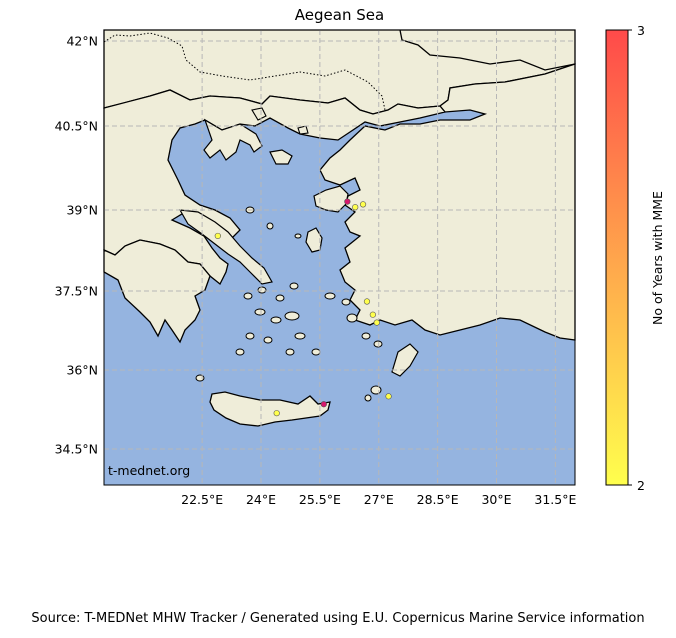 This screenshot has width=676, height=638. What do you see at coordinates (202, 499) in the screenshot?
I see `lon-tick-label: 22.5°E` at bounding box center [202, 499].